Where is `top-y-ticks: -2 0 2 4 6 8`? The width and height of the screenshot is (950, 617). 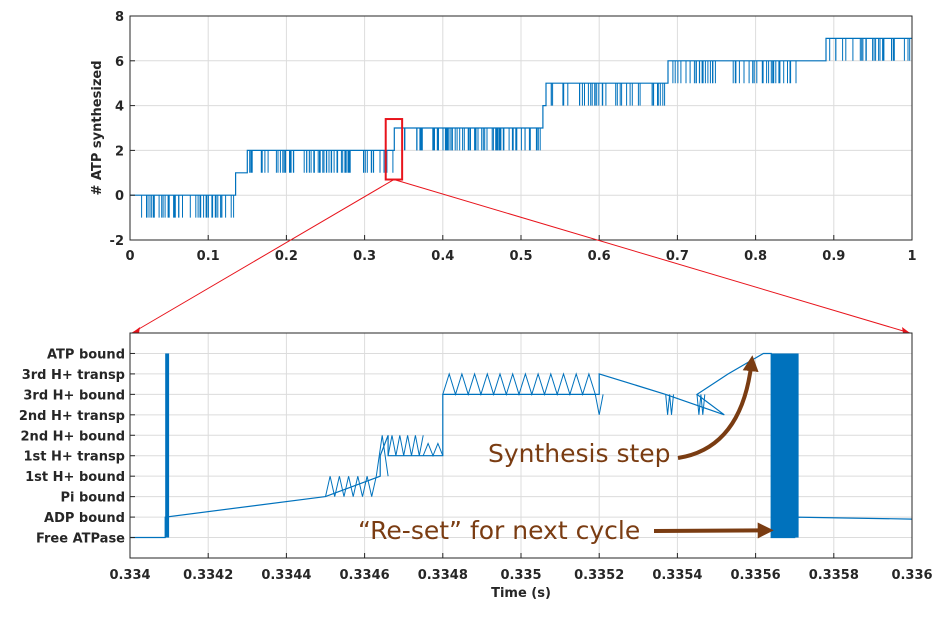 top-y-ticks: -2 0 2 4 6 8 is located at coordinates (122, 129).